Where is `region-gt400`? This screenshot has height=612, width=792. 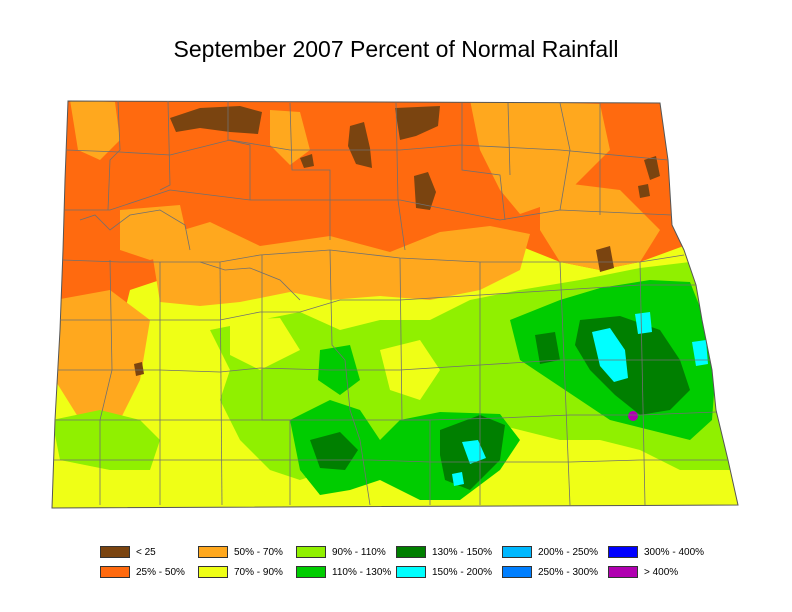 region-gt400 is located at coordinates (633, 416).